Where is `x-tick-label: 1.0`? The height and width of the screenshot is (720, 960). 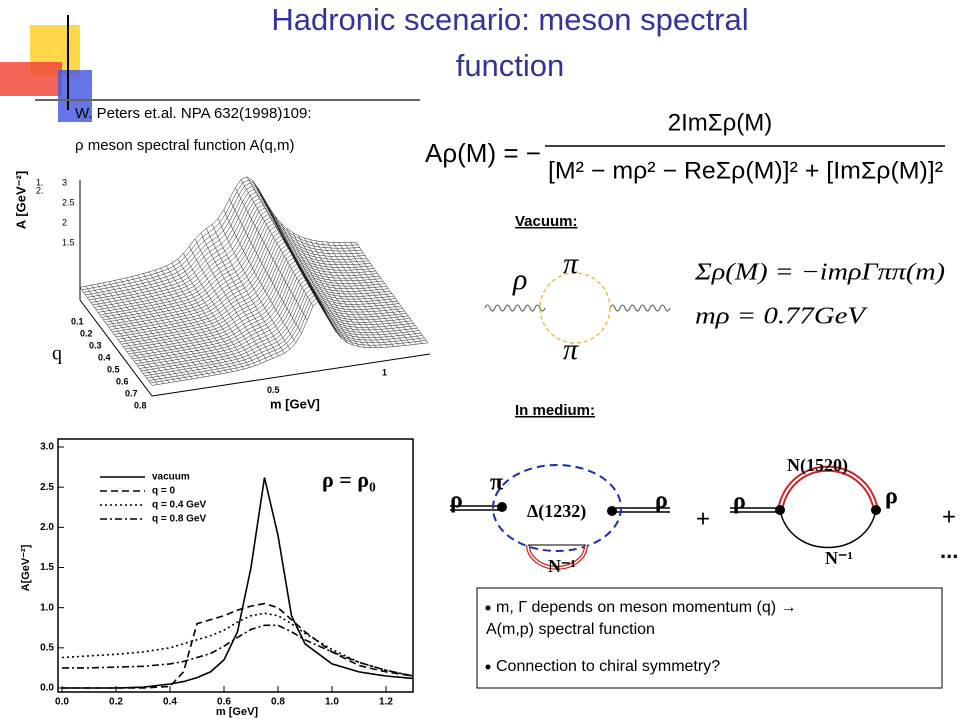
x-tick-label: 1.0 is located at coordinates (332, 702).